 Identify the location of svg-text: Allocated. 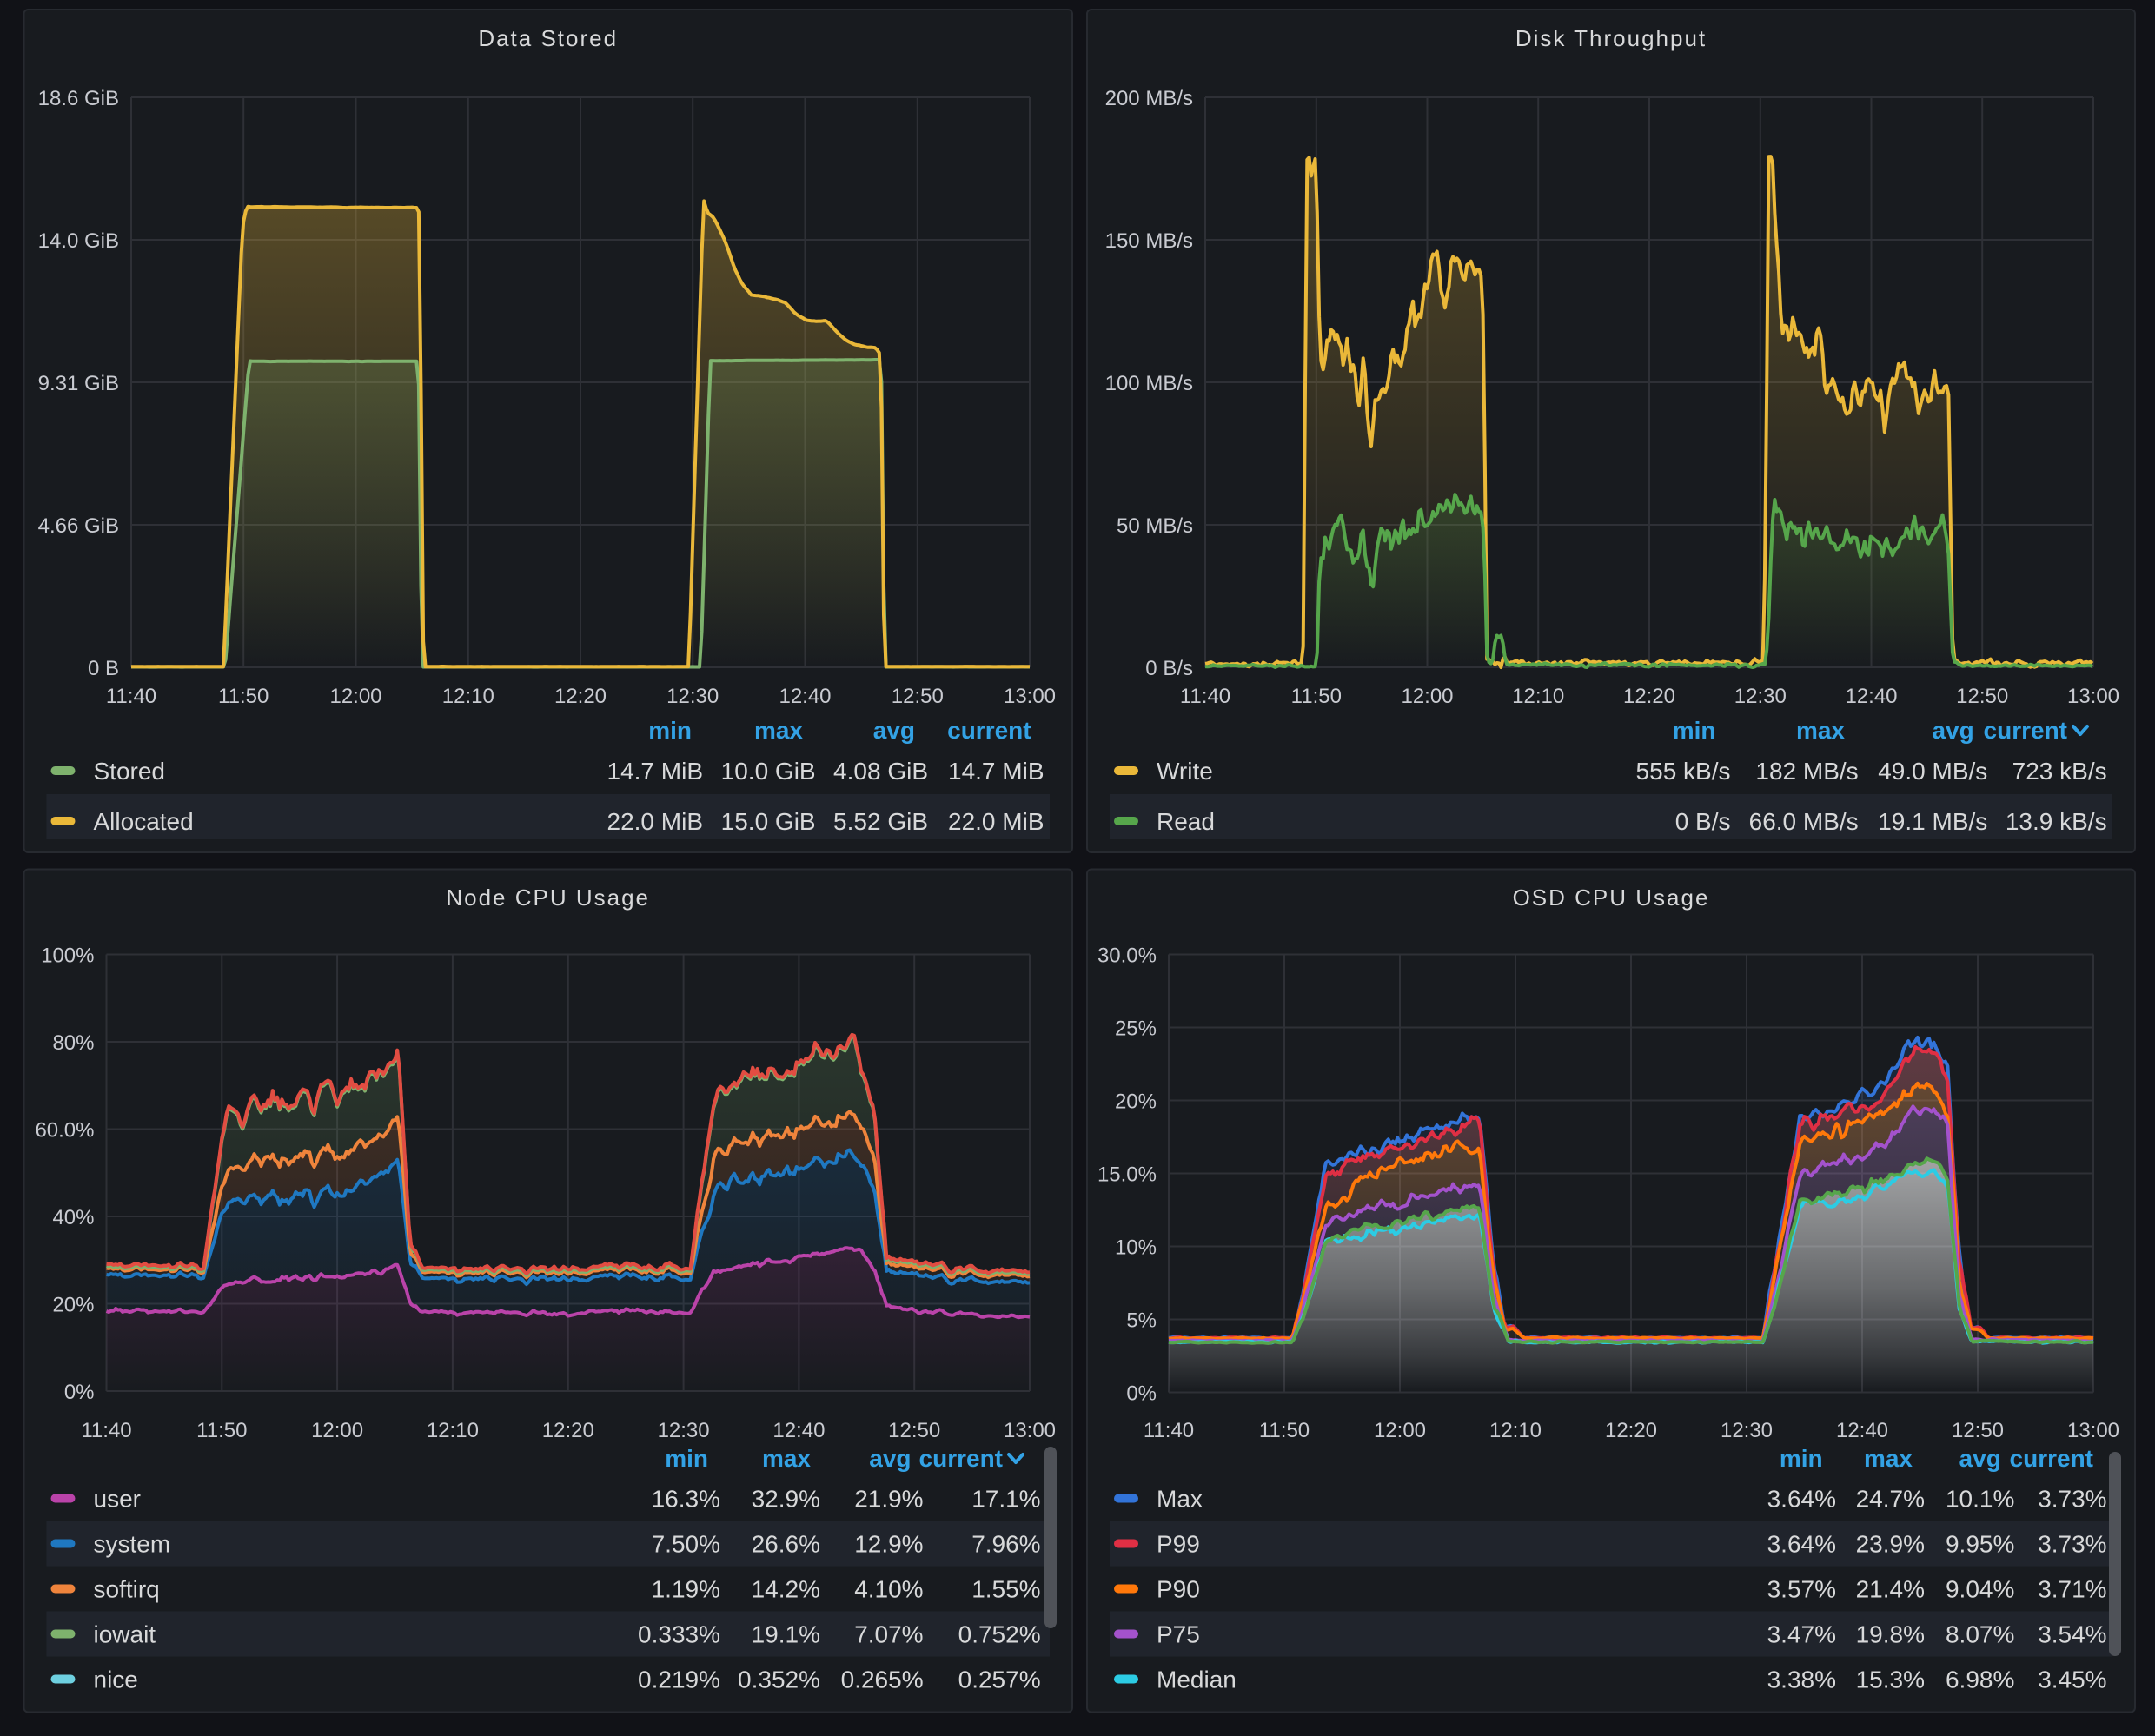
(144, 821).